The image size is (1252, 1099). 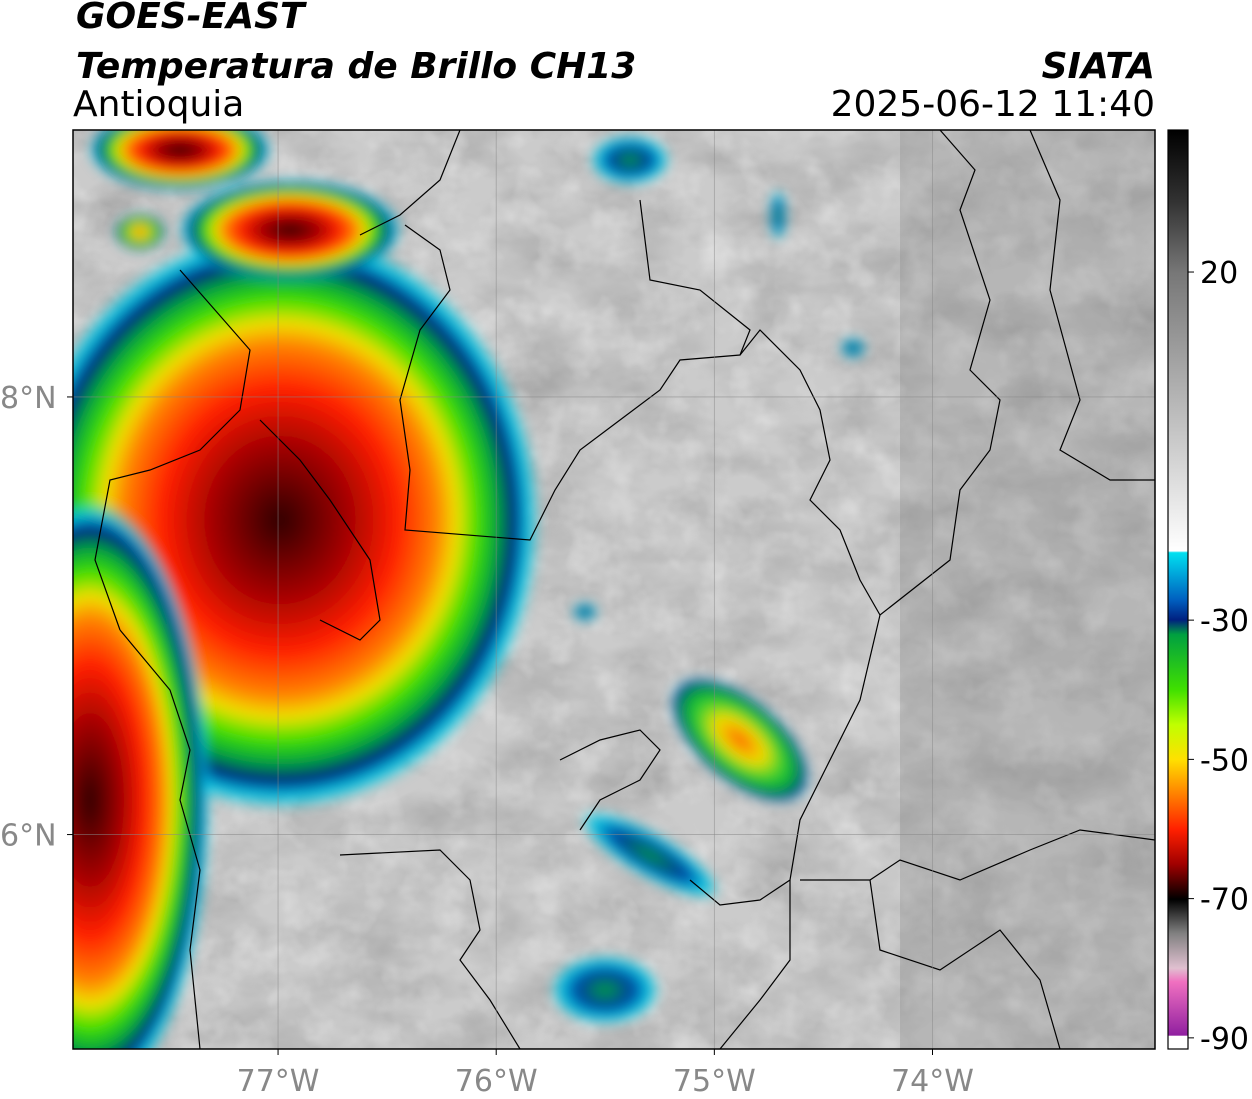 I want to click on title: GOES-EAST, so click(x=191, y=18).